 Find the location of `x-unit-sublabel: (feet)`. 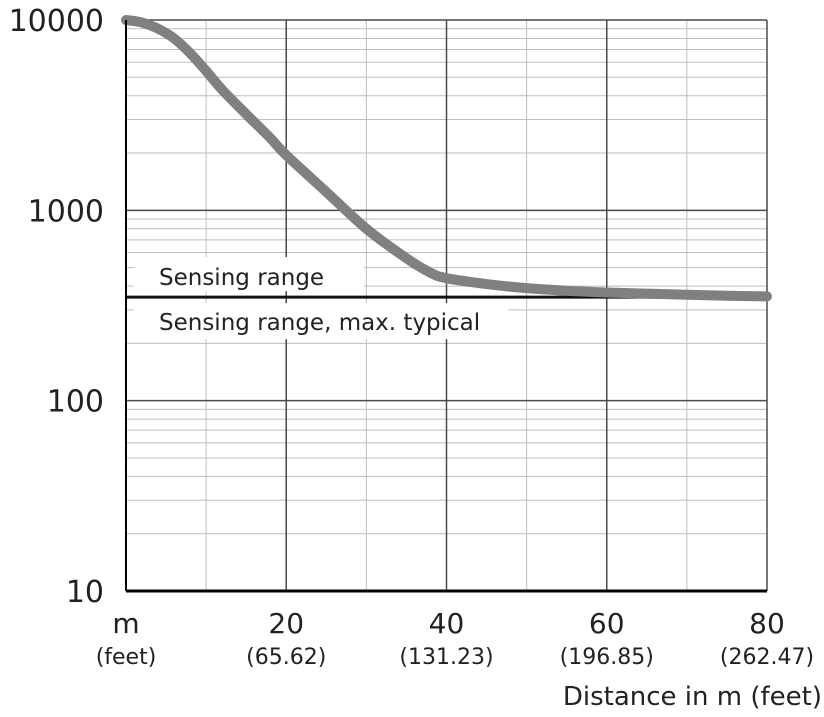

x-unit-sublabel: (feet) is located at coordinates (126, 657).